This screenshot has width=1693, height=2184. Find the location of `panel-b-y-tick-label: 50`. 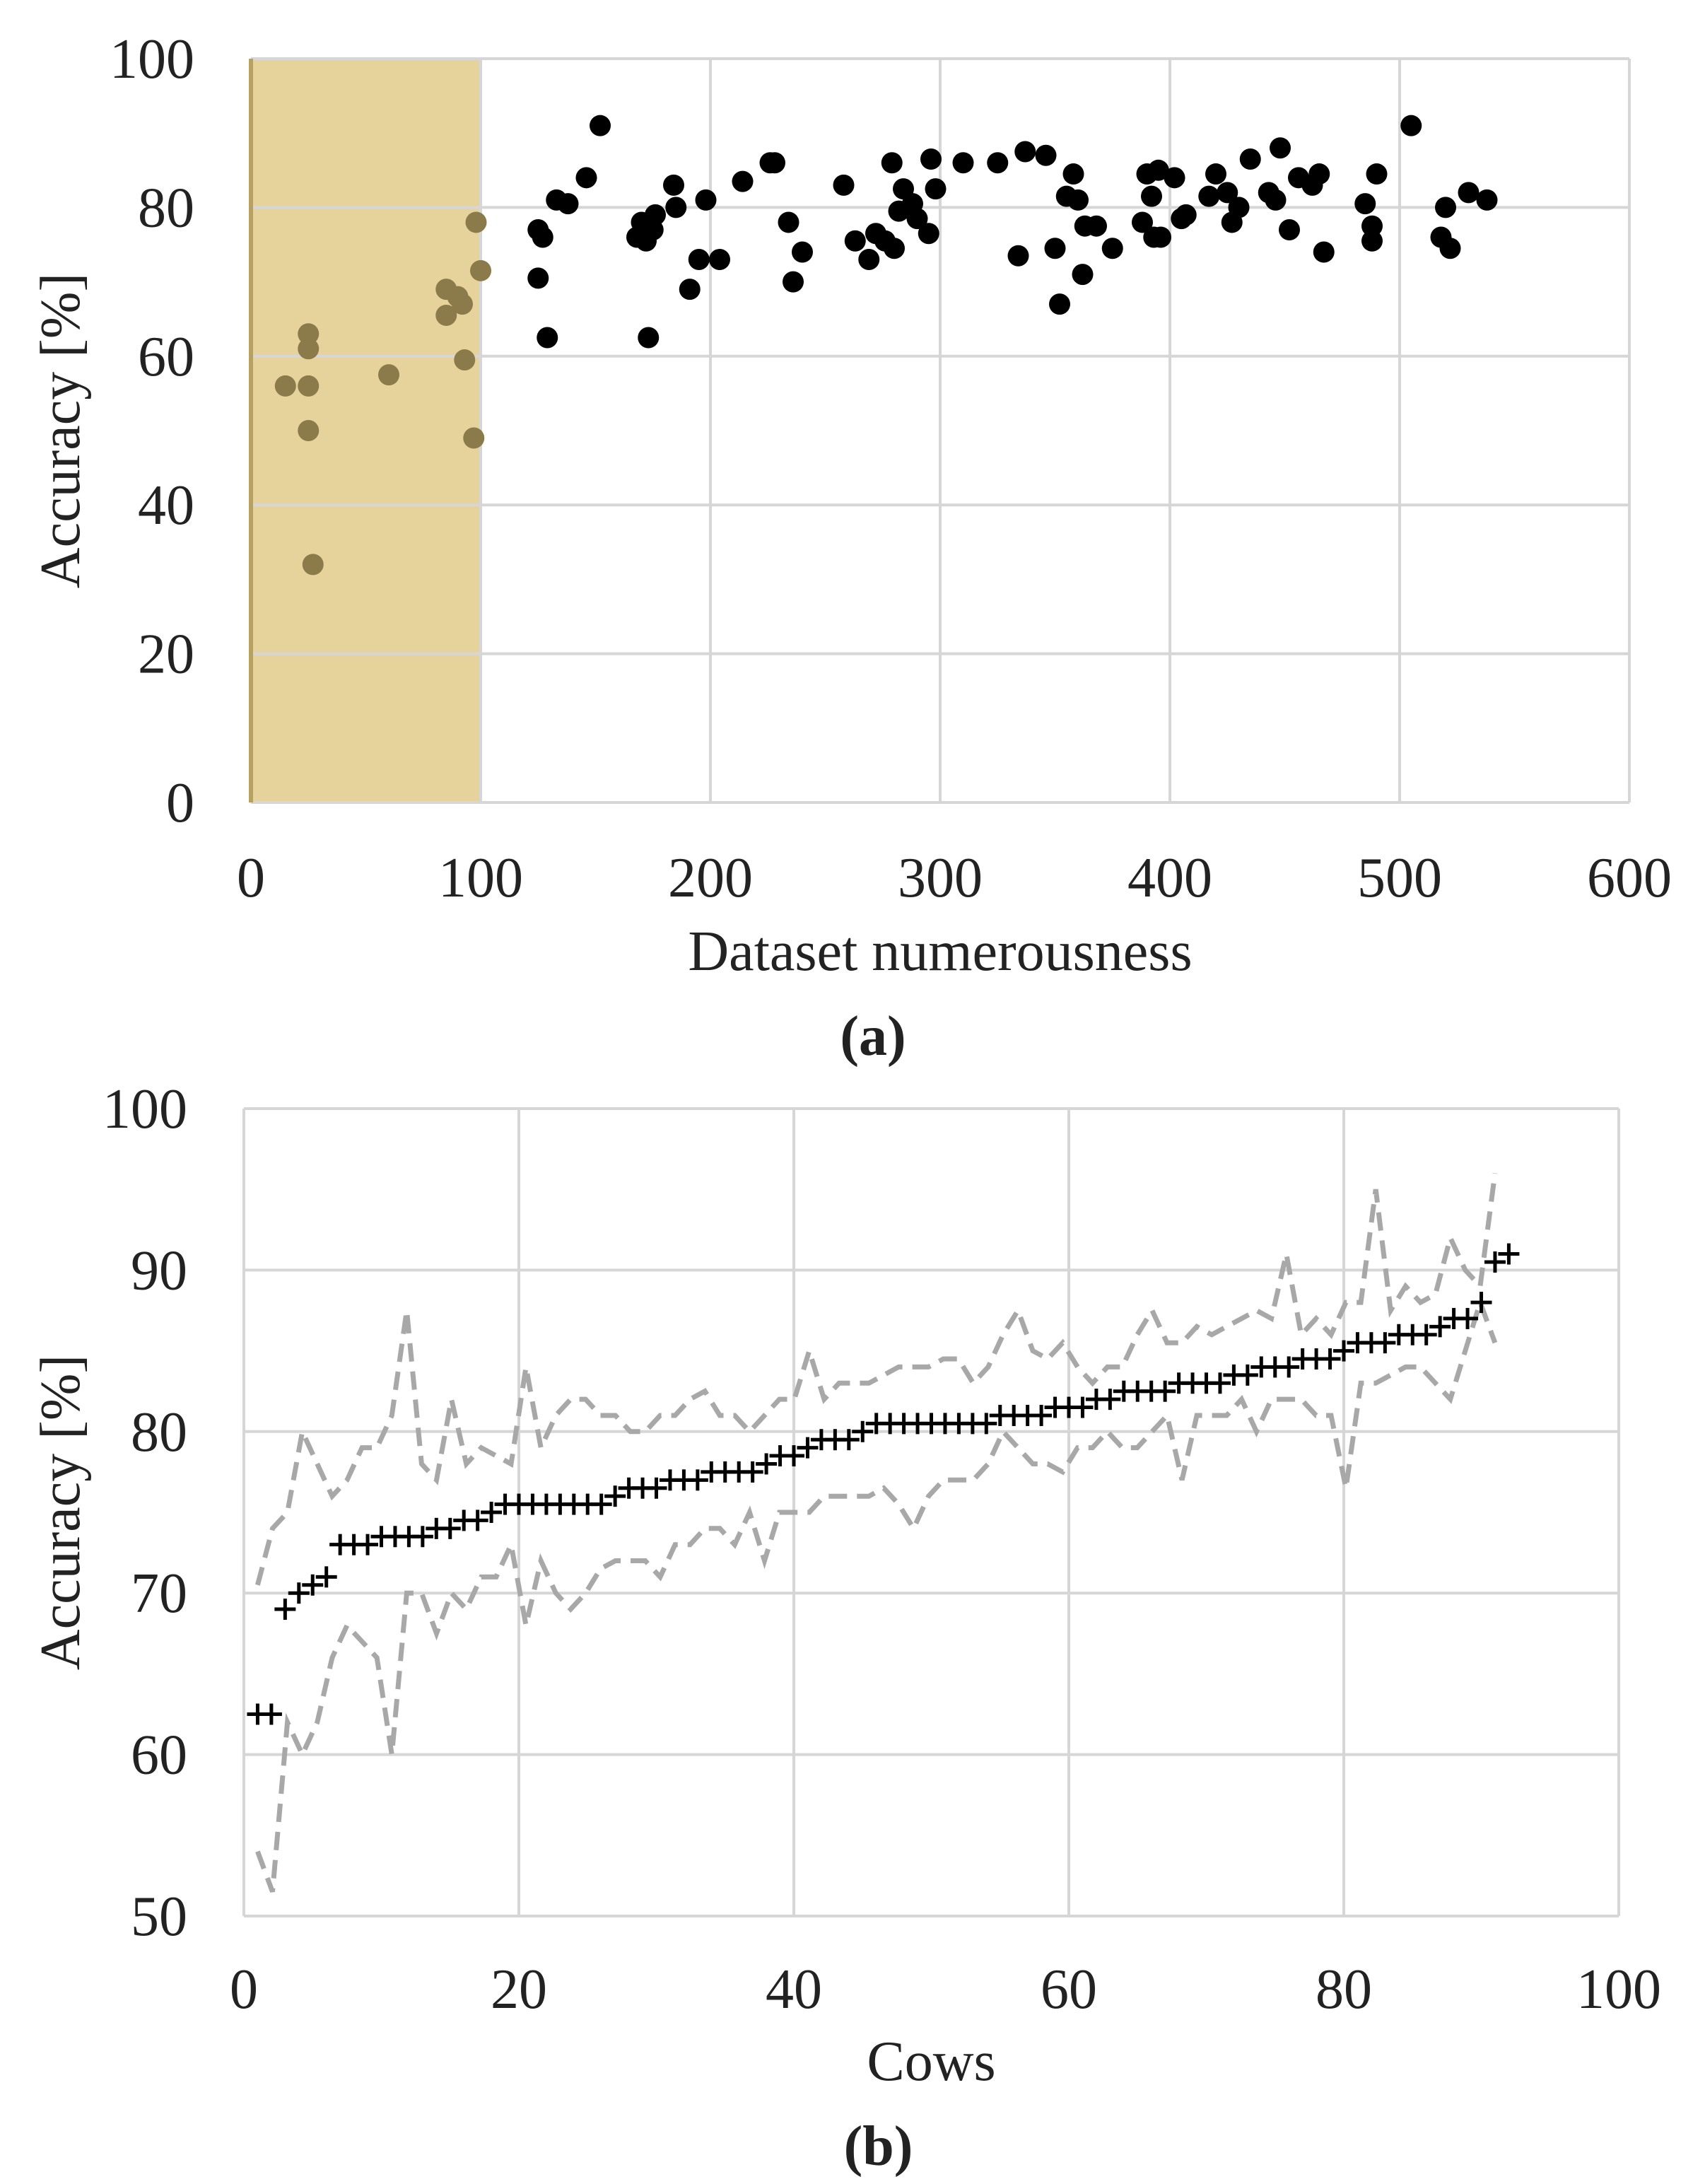

panel-b-y-tick-label: 50 is located at coordinates (159, 1917).